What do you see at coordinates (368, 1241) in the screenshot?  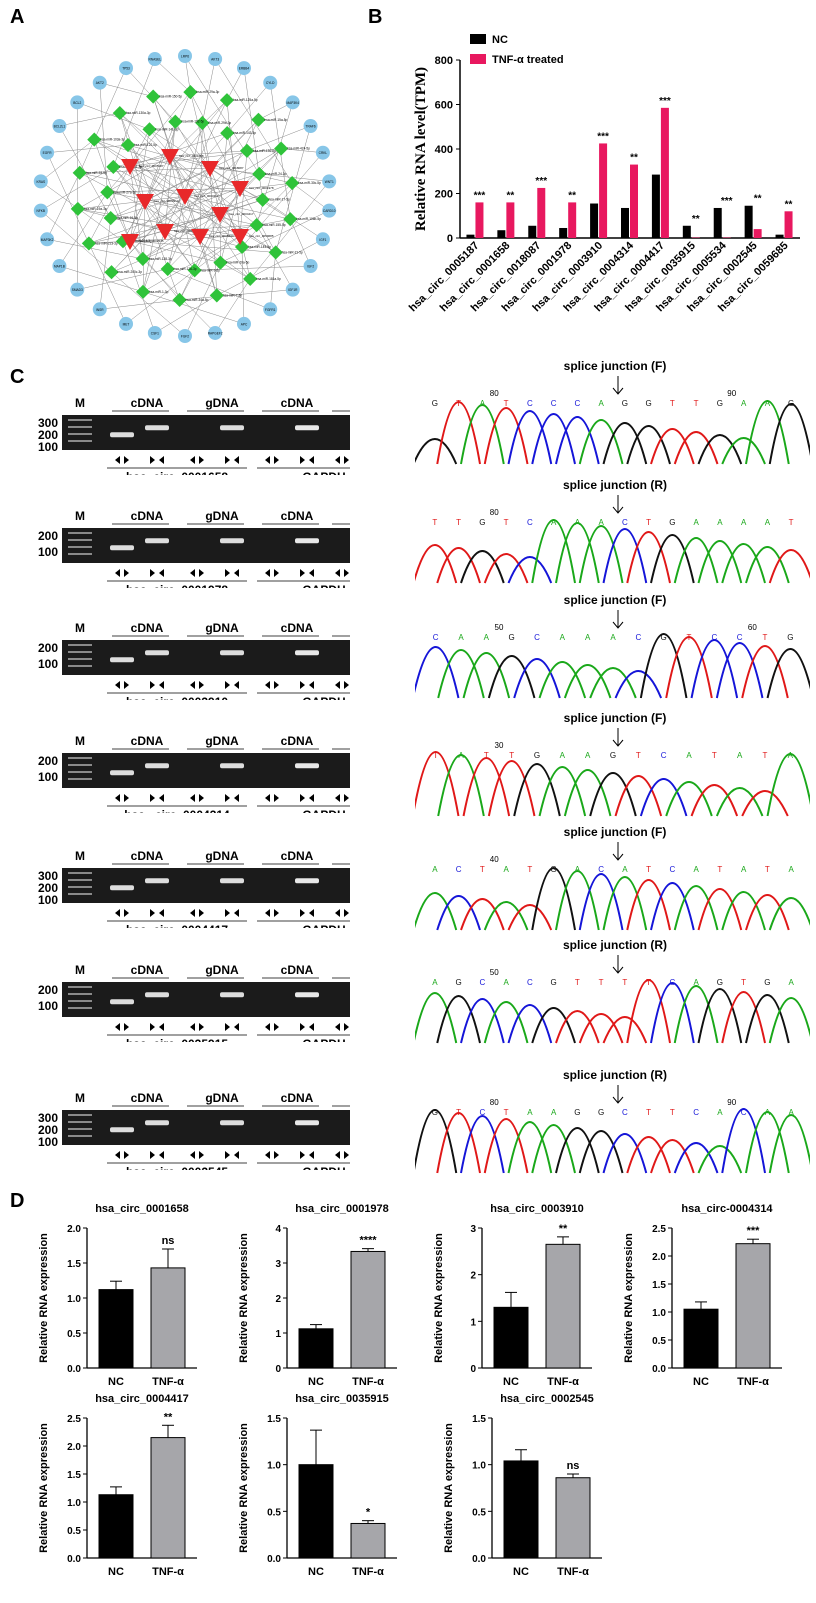 I see `significance-label: ****` at bounding box center [368, 1241].